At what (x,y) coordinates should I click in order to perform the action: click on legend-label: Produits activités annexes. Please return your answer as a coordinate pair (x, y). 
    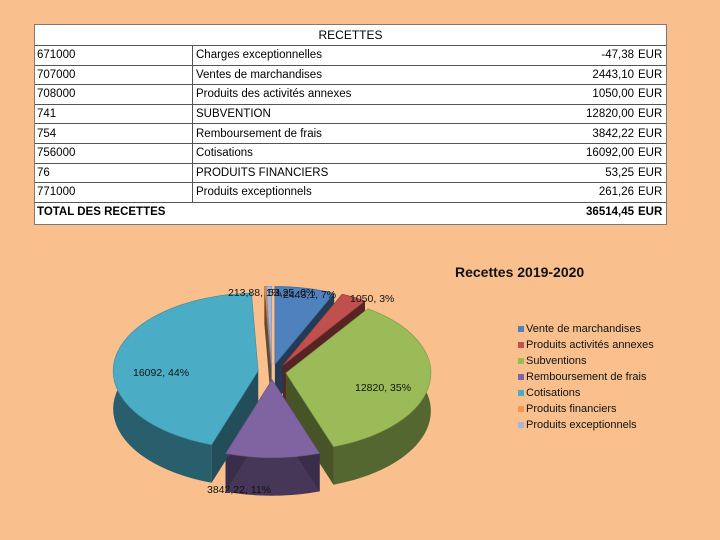
    Looking at the image, I should click on (590, 345).